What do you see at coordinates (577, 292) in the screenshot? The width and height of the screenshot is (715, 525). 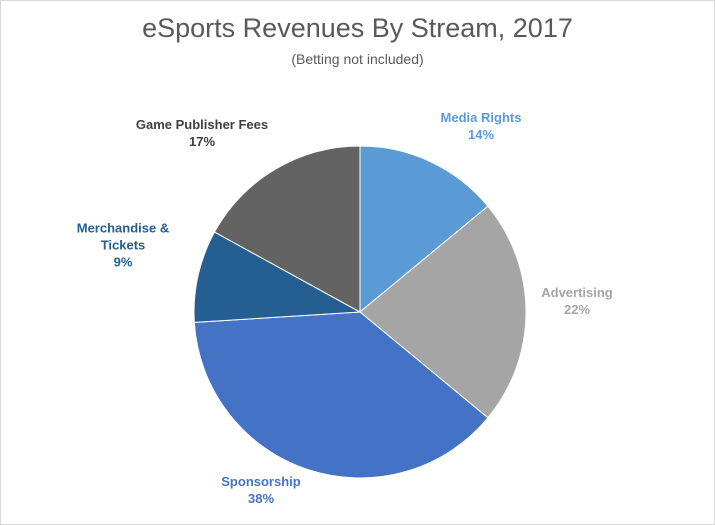 I see `slice-category-label: Advertising` at bounding box center [577, 292].